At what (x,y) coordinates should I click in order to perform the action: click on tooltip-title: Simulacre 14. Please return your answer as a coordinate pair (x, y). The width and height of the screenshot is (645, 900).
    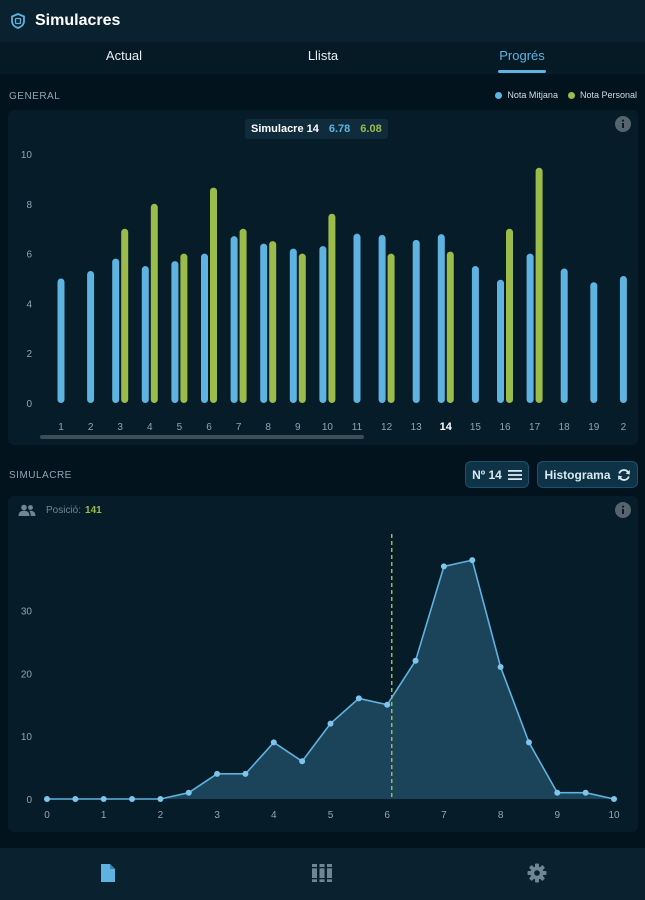
    Looking at the image, I should click on (285, 129).